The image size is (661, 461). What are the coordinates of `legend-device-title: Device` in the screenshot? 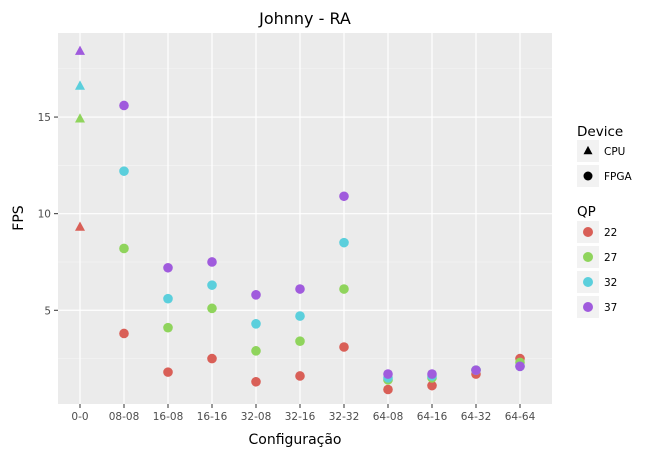 It's located at (600, 132).